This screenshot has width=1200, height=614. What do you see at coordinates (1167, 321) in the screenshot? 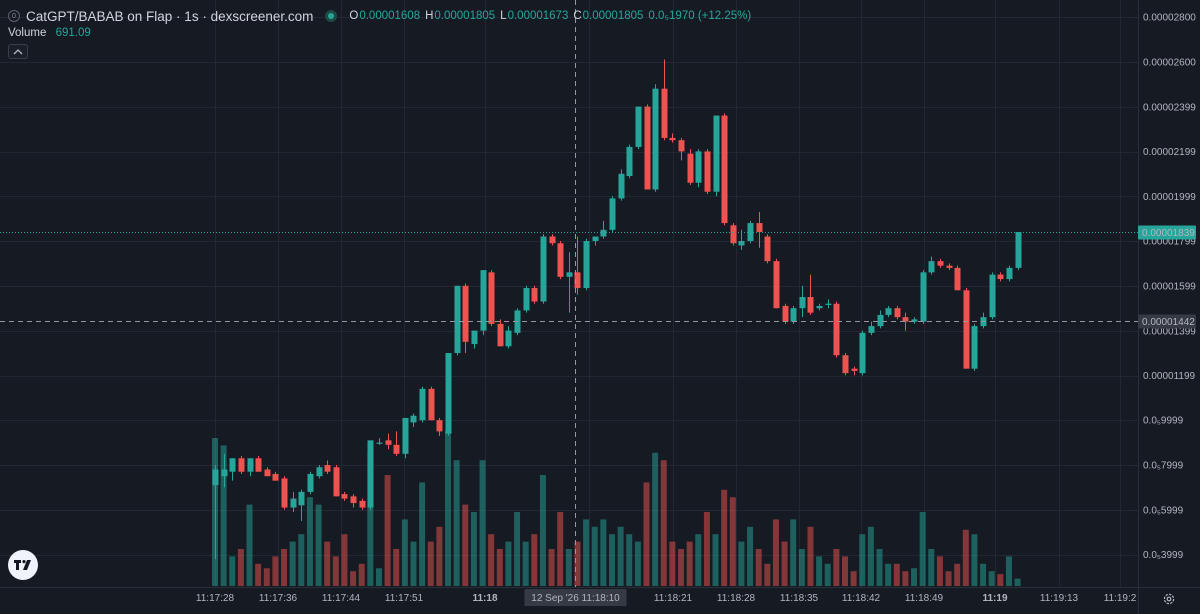
I see `crosshair-price-label-bg` at bounding box center [1167, 321].